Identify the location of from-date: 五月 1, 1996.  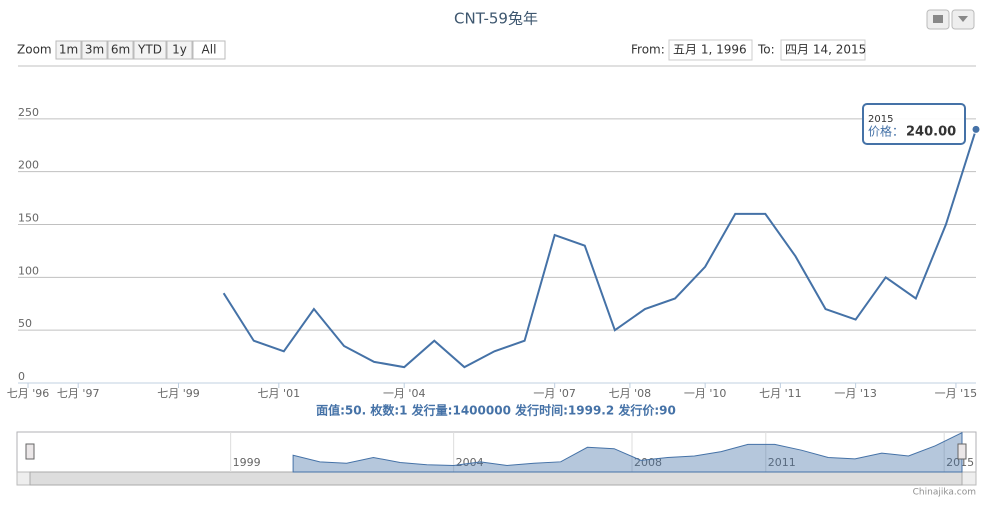
(710, 50).